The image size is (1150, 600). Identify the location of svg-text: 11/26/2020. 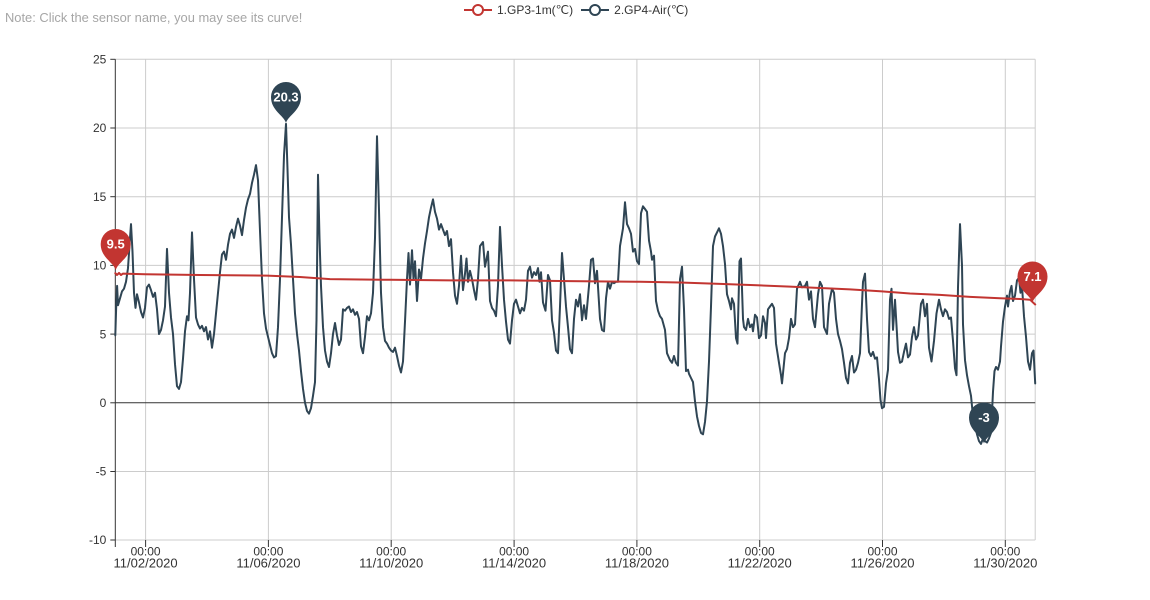
(882, 563).